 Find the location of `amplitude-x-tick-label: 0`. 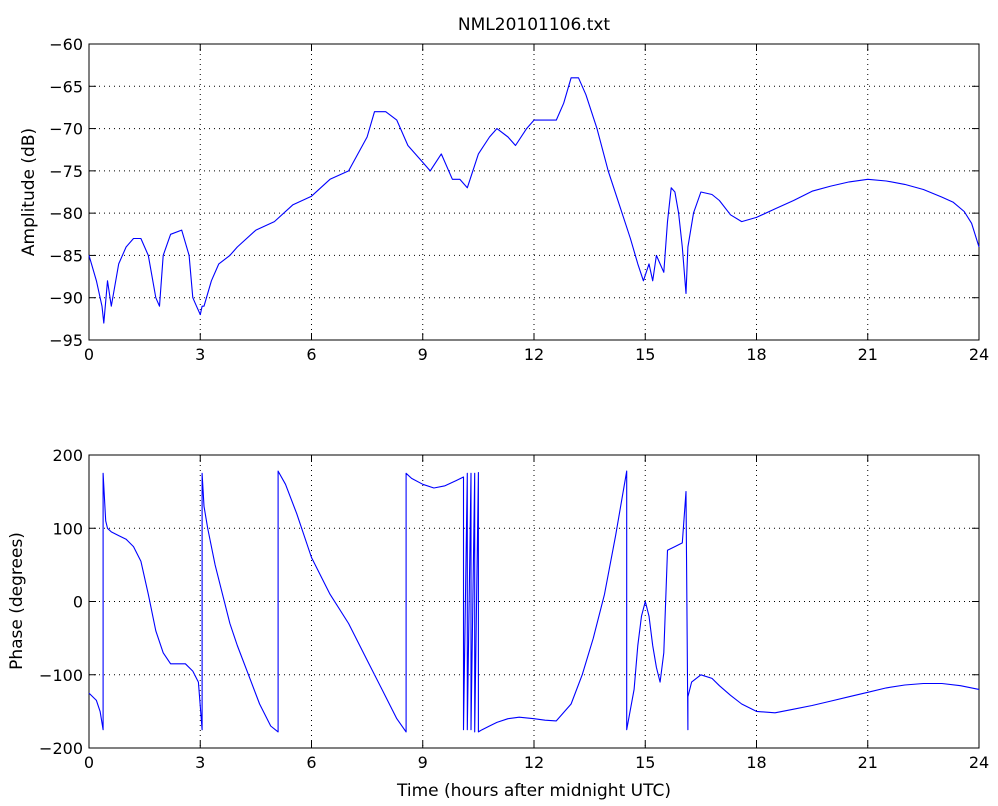

amplitude-x-tick-label: 0 is located at coordinates (89, 354).